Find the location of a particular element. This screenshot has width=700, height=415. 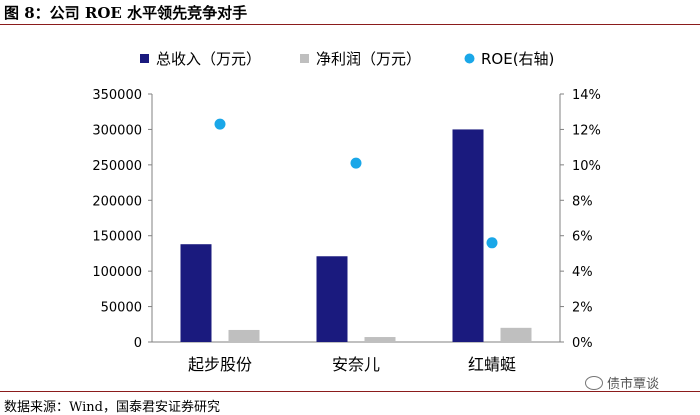

right-tick-label: 0% is located at coordinates (582, 343).